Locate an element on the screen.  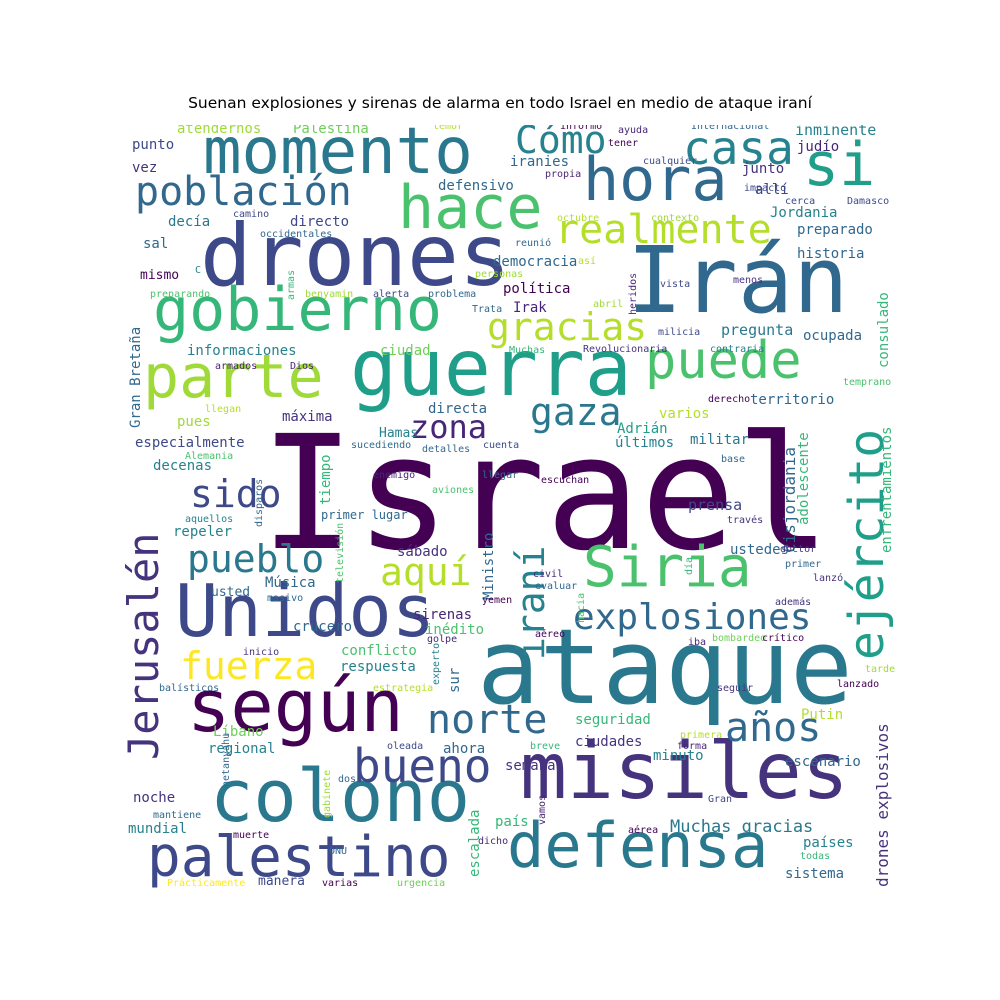
word-sal: sal is located at coordinates (156, 244).